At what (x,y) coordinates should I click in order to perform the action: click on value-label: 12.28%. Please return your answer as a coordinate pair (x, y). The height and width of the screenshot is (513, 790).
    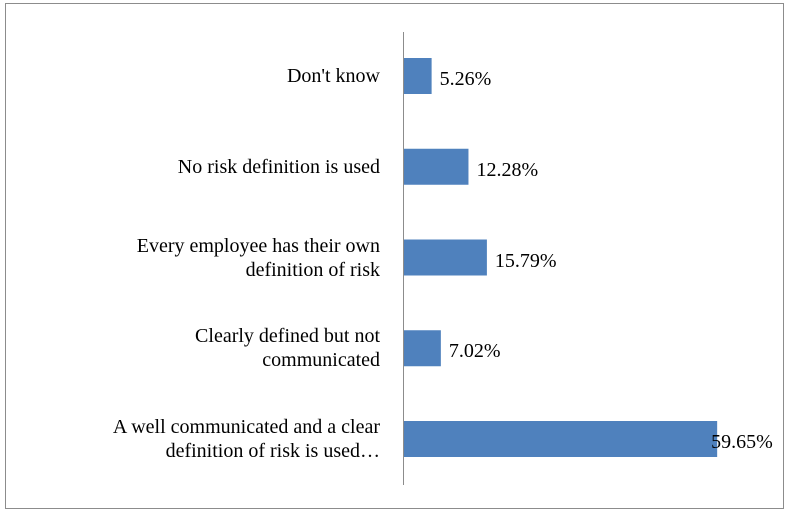
    Looking at the image, I should click on (507, 169).